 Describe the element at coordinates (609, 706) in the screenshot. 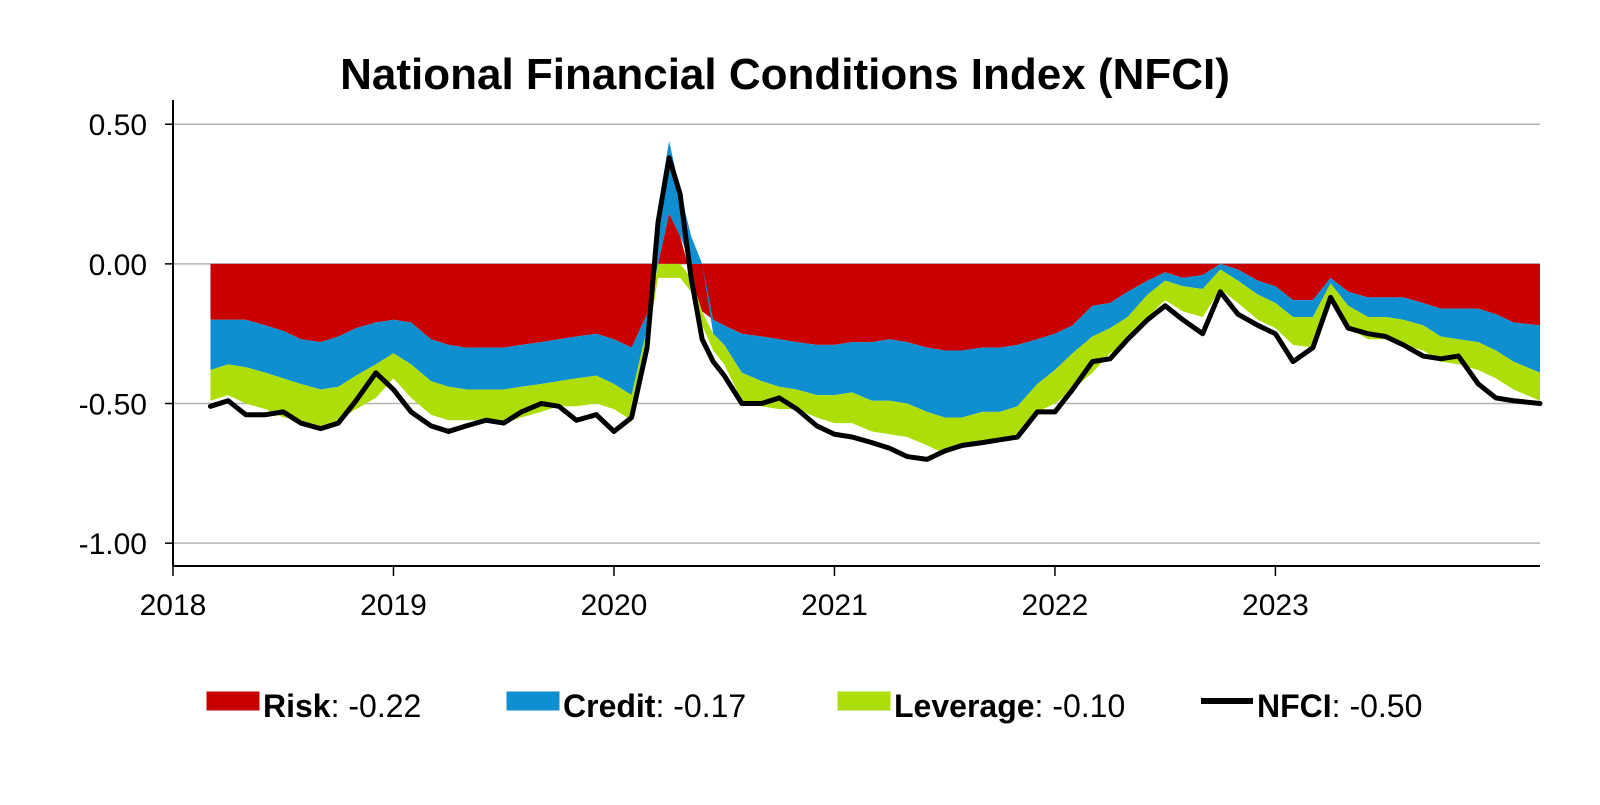

I see `legend-series-name: Credit` at that location.